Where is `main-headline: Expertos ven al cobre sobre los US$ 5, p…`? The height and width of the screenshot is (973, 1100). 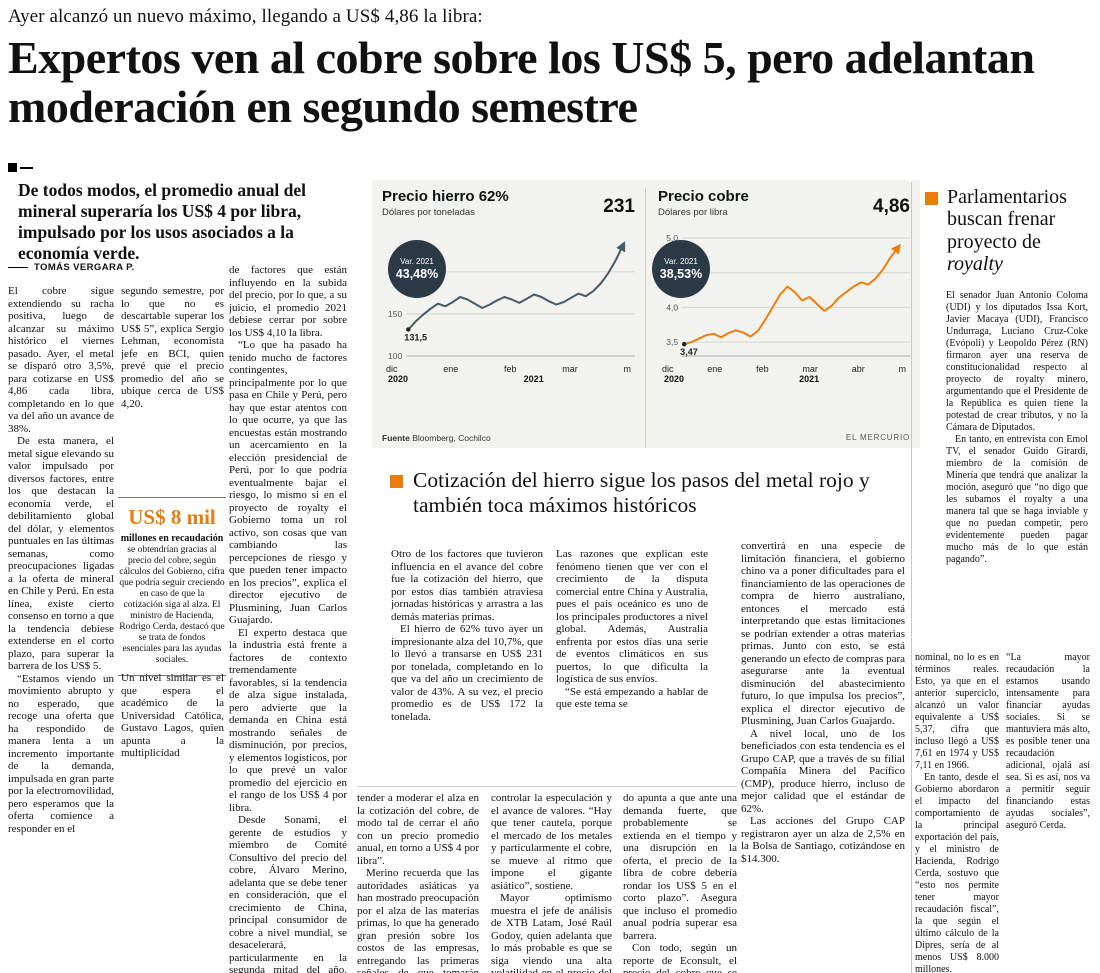
main-headline: Expertos ven al cobre sobre los US$ 5, p… is located at coordinates (521, 82).